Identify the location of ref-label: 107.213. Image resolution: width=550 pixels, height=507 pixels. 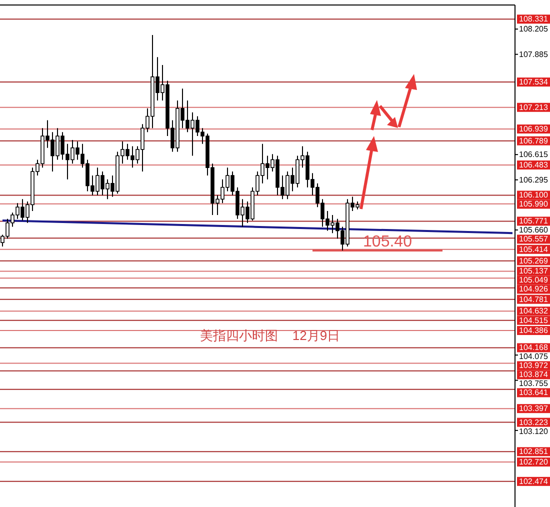
(533, 107).